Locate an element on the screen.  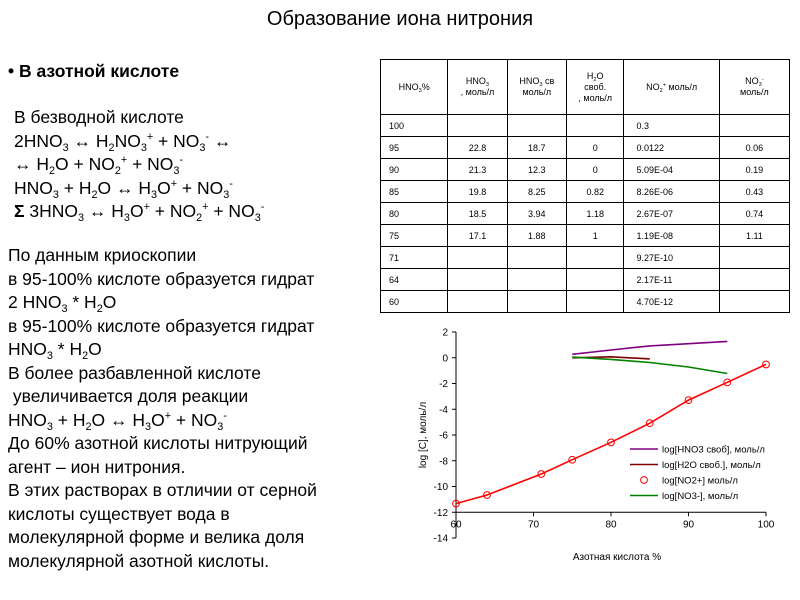
prose-line: кислоты существует вода в is located at coordinates (119, 513).